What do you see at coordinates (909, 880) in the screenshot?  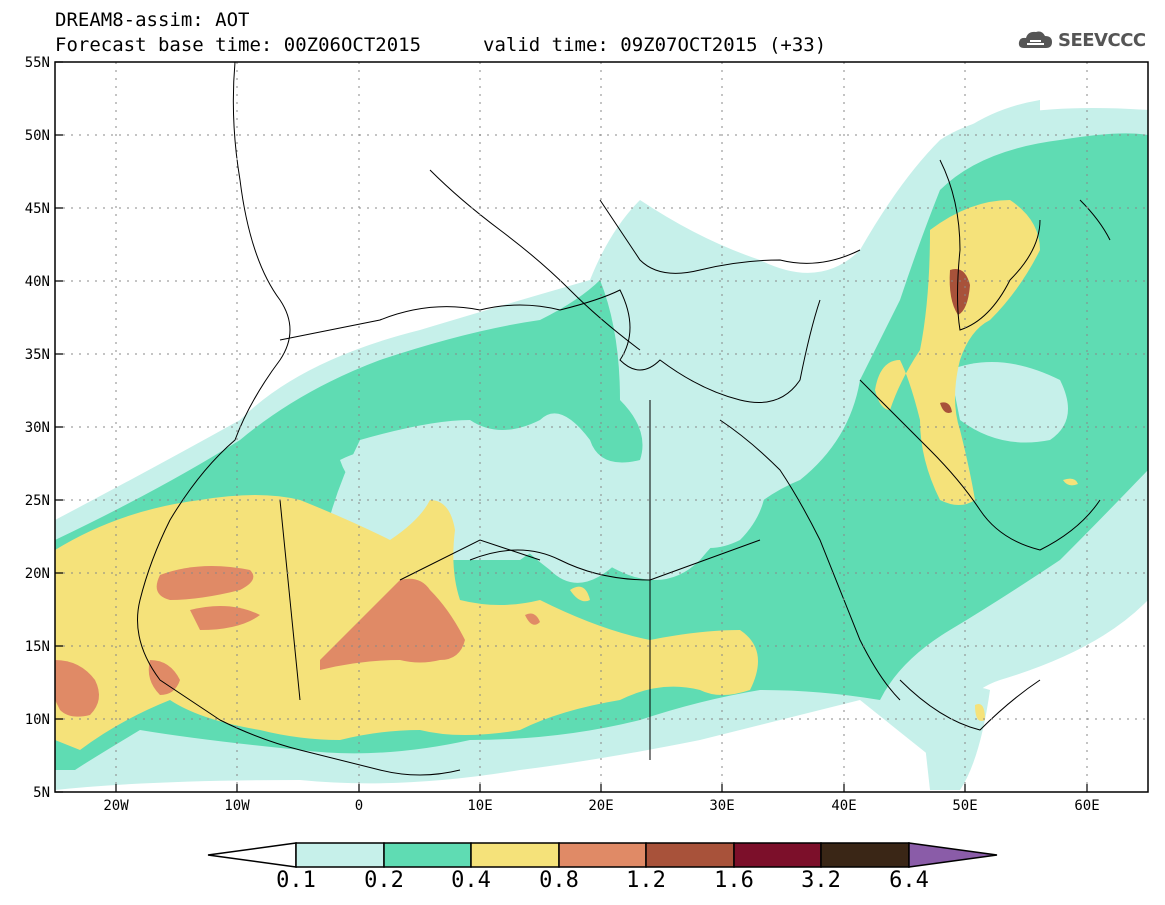 I see `colorbar-label: 6.4` at bounding box center [909, 880].